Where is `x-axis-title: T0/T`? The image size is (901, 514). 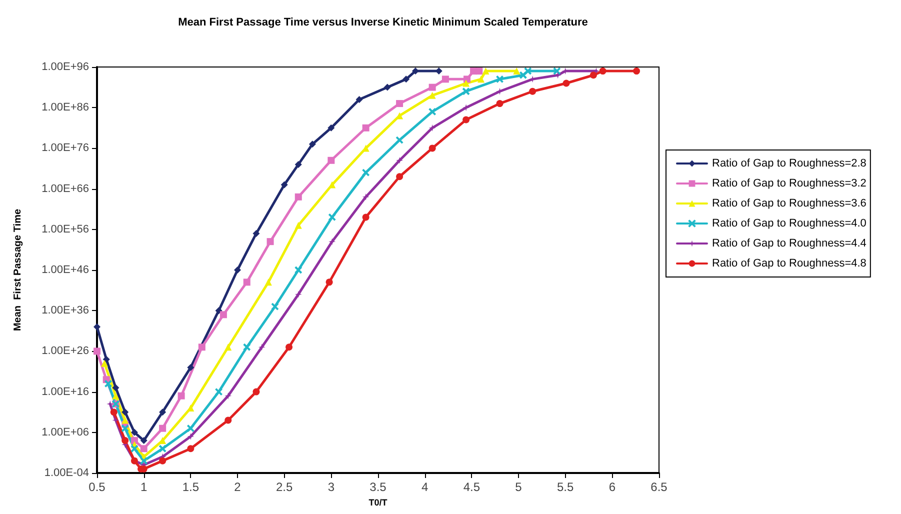
x-axis-title: T0/T is located at coordinates (378, 502).